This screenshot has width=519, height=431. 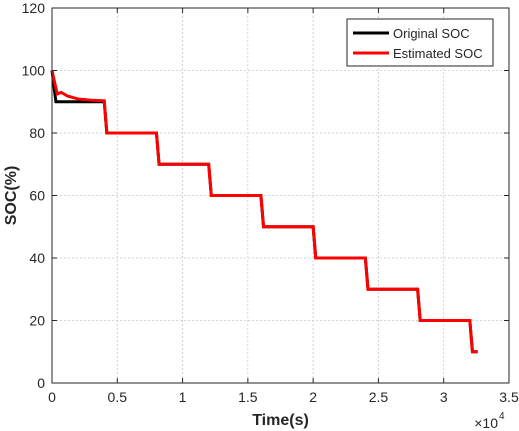 I want to click on legend-box, so click(x=420, y=42).